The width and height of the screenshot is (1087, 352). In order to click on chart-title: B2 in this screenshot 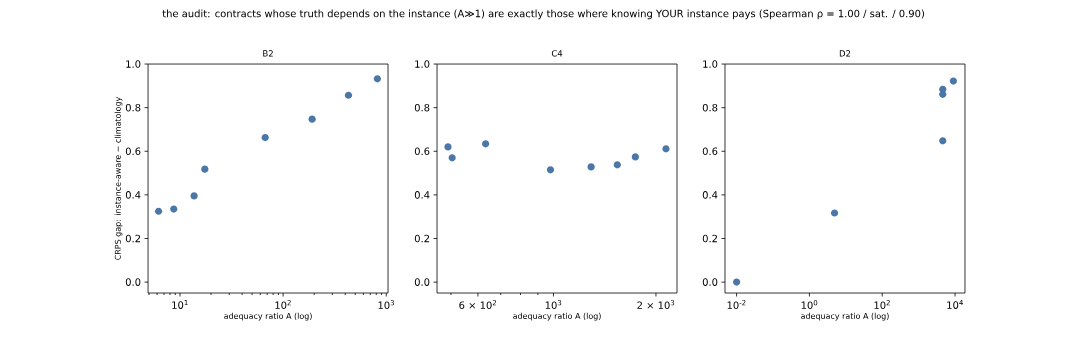, I will do `click(268, 53)`.